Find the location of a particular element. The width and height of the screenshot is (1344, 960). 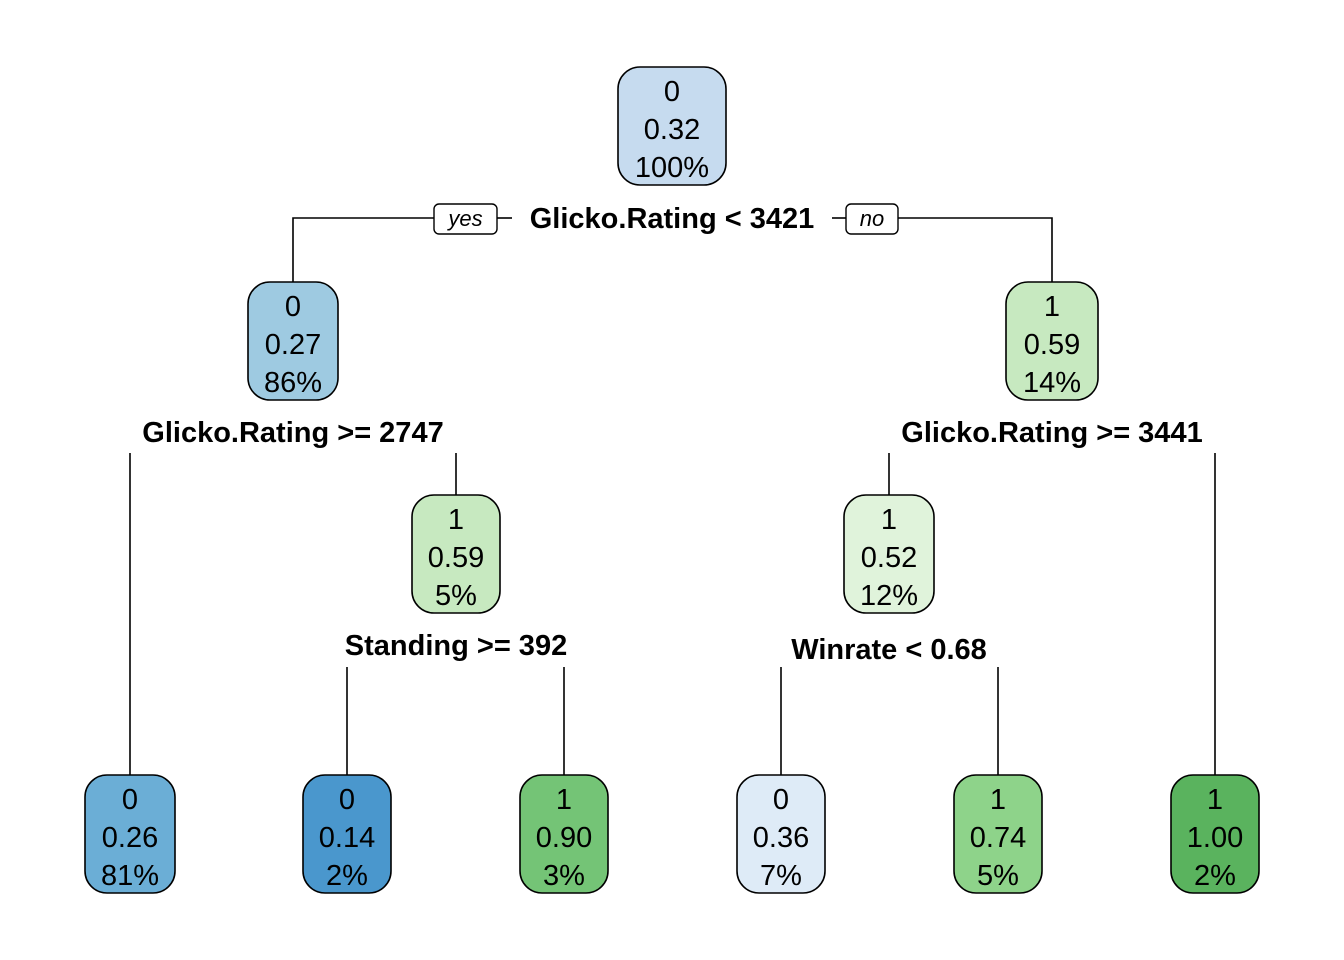

tree-node-pct: 81% is located at coordinates (130, 876).